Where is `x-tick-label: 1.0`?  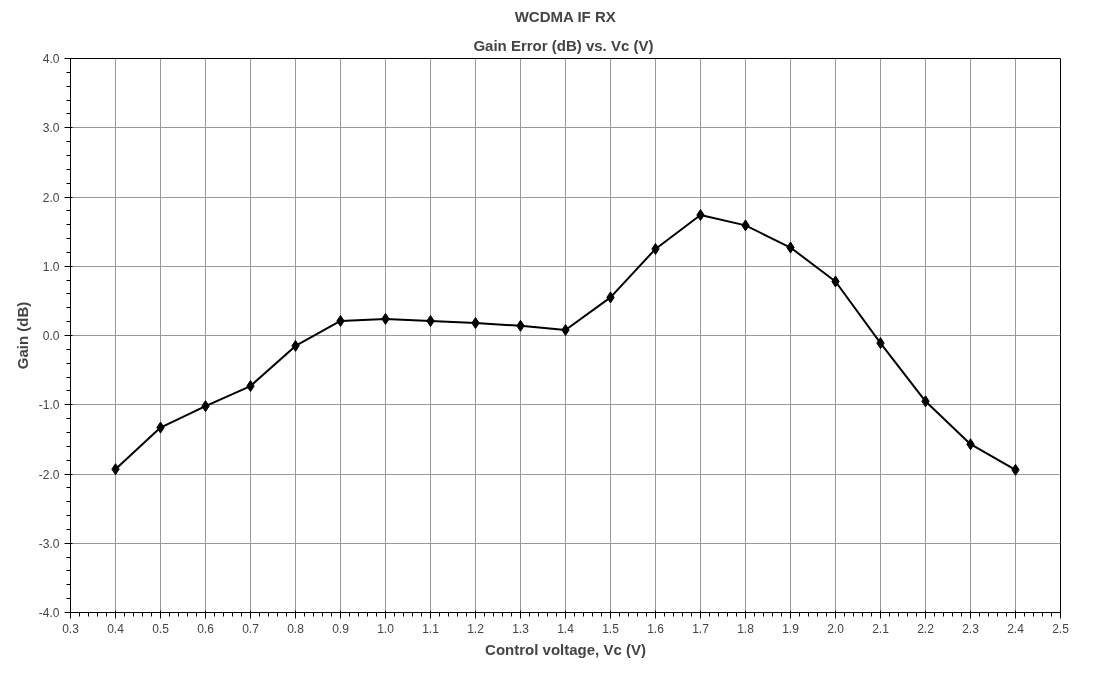
x-tick-label: 1.0 is located at coordinates (386, 628).